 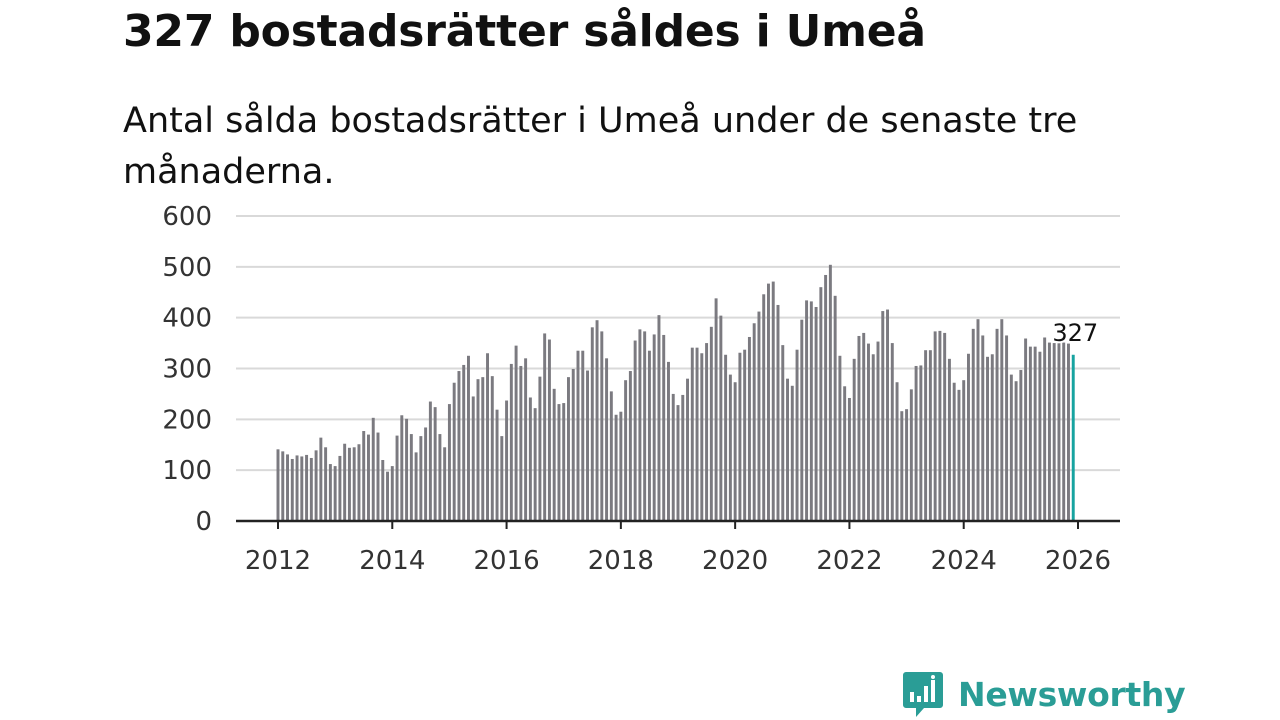 What do you see at coordinates (187, 268) in the screenshot?
I see `y-tick-label: 500` at bounding box center [187, 268].